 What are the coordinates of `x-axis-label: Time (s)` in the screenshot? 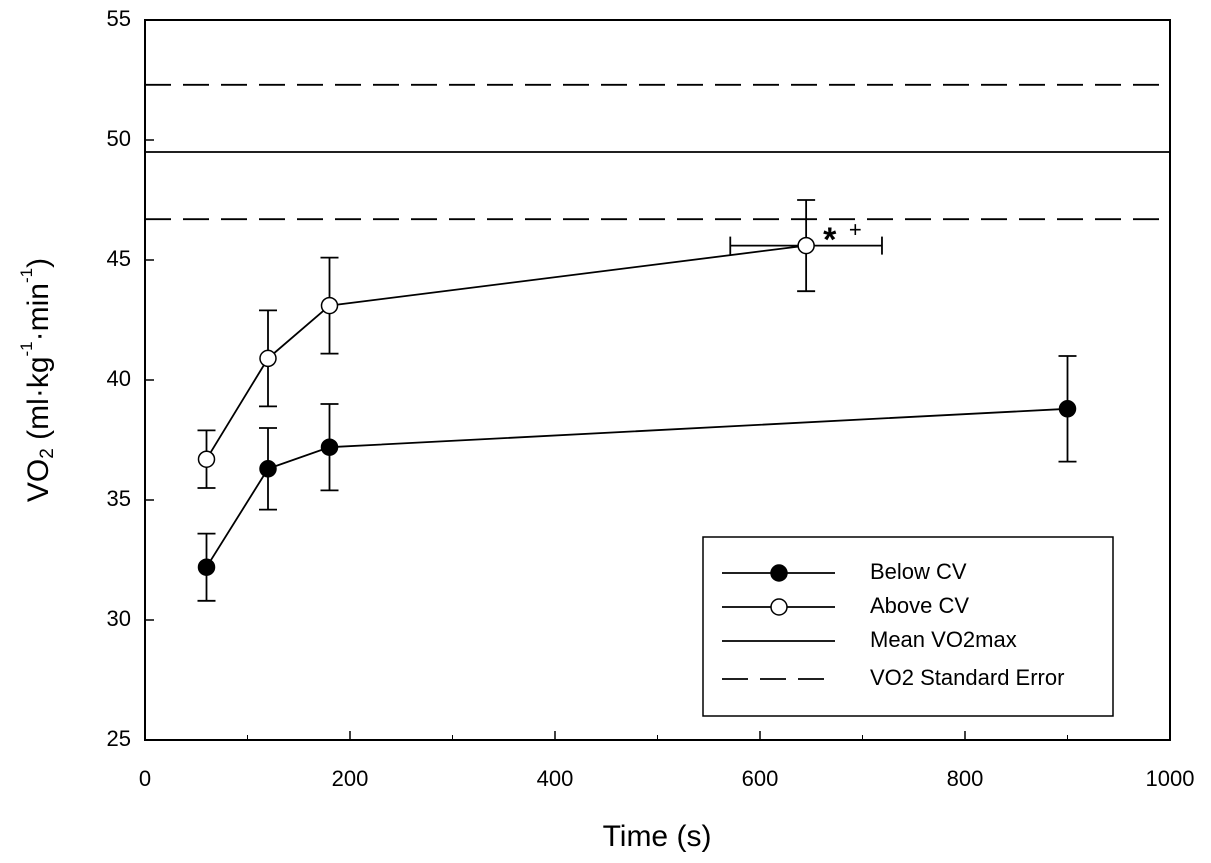 It's located at (657, 836).